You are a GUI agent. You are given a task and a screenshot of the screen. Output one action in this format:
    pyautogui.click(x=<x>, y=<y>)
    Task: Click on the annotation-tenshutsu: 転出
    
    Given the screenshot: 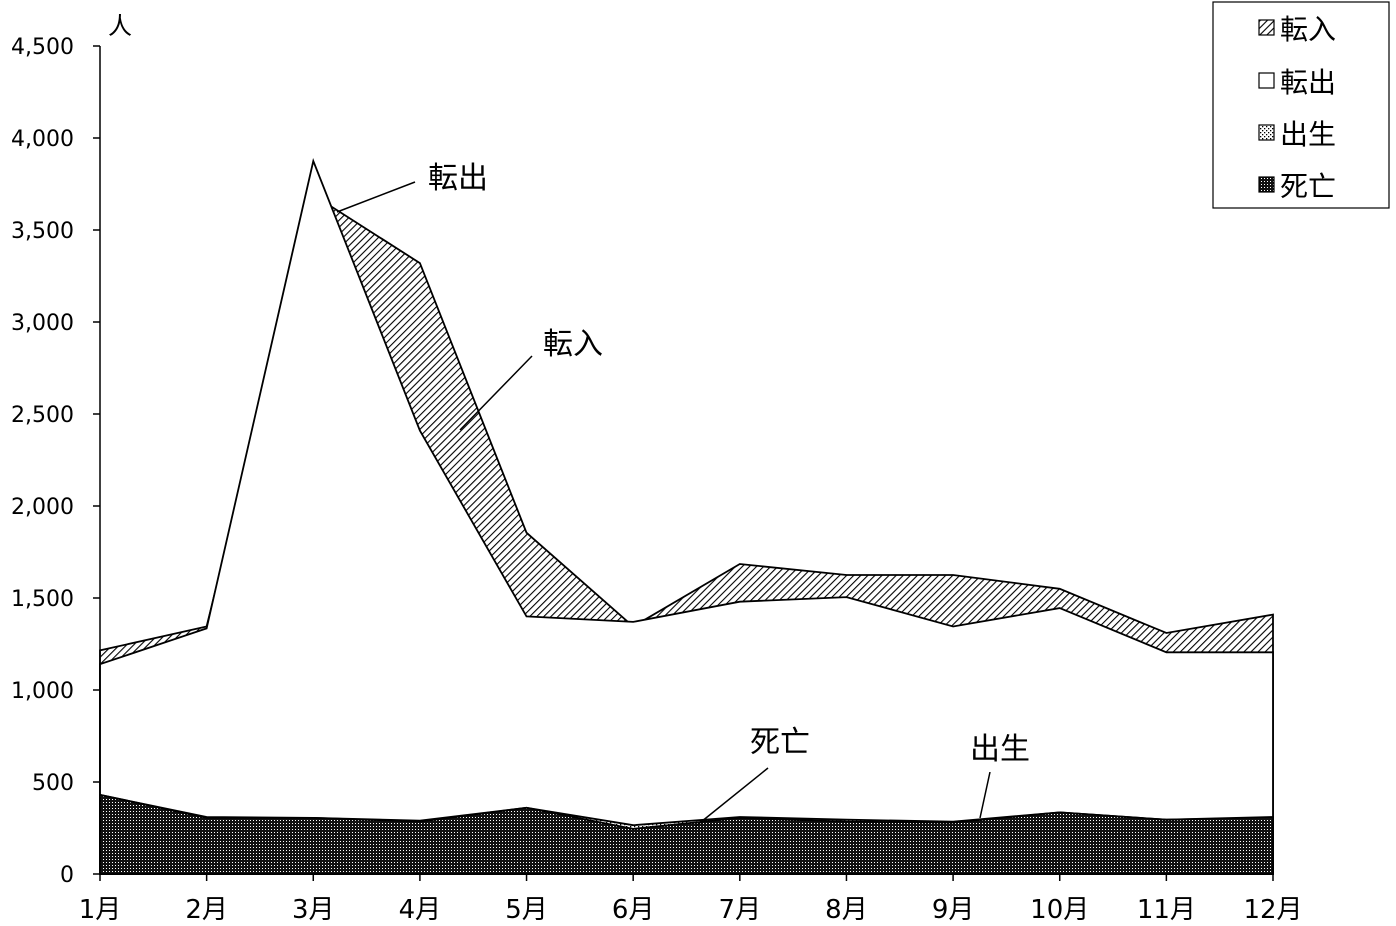 What is the action you would take?
    pyautogui.click(x=458, y=178)
    